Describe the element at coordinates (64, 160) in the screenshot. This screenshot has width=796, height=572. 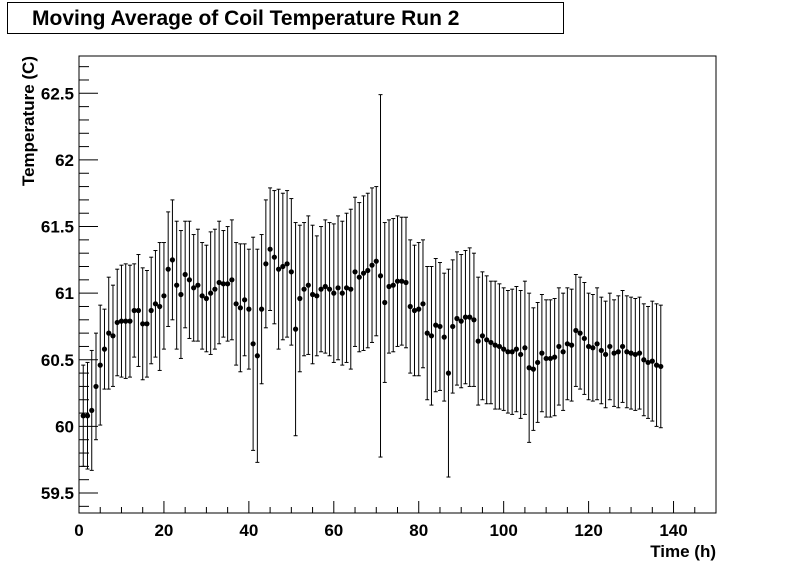
I see `y-tick-label: 62` at that location.